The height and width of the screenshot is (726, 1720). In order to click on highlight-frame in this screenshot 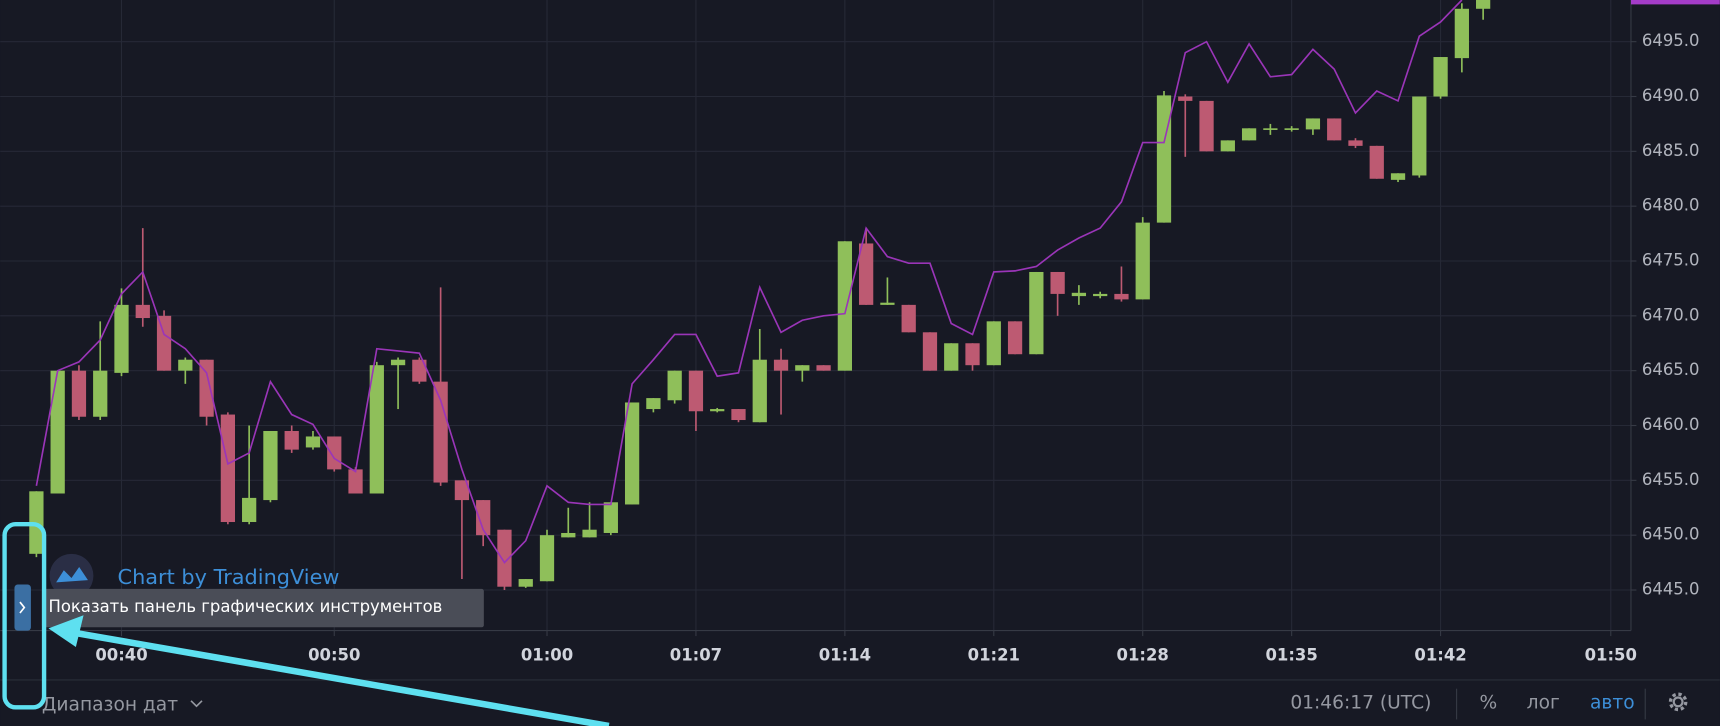, I will do `click(24, 616)`.